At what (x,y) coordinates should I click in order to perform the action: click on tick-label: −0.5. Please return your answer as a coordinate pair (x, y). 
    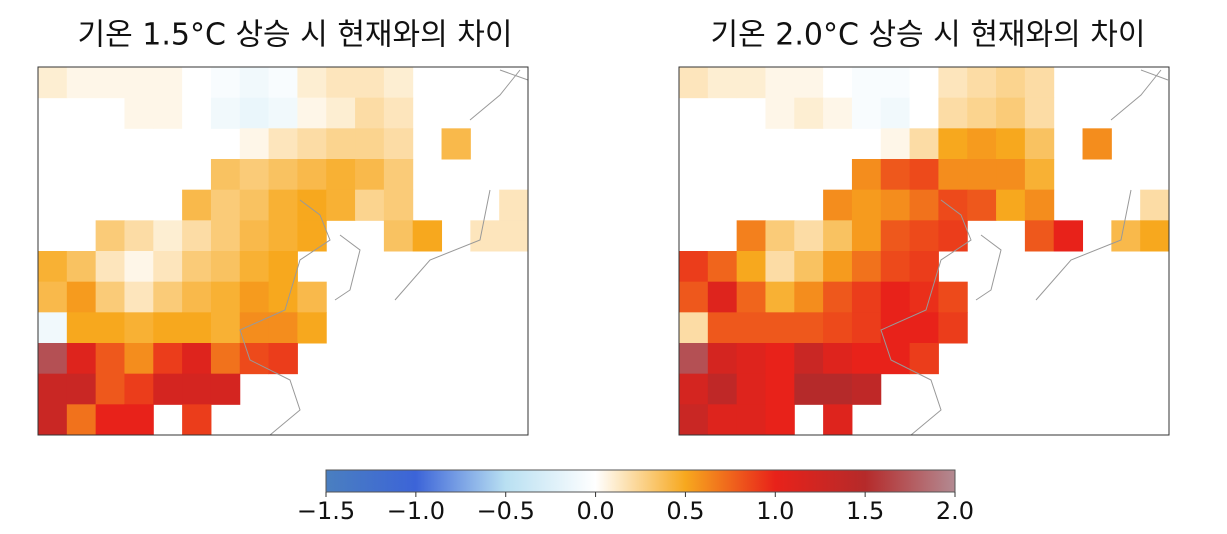
    Looking at the image, I should click on (506, 511).